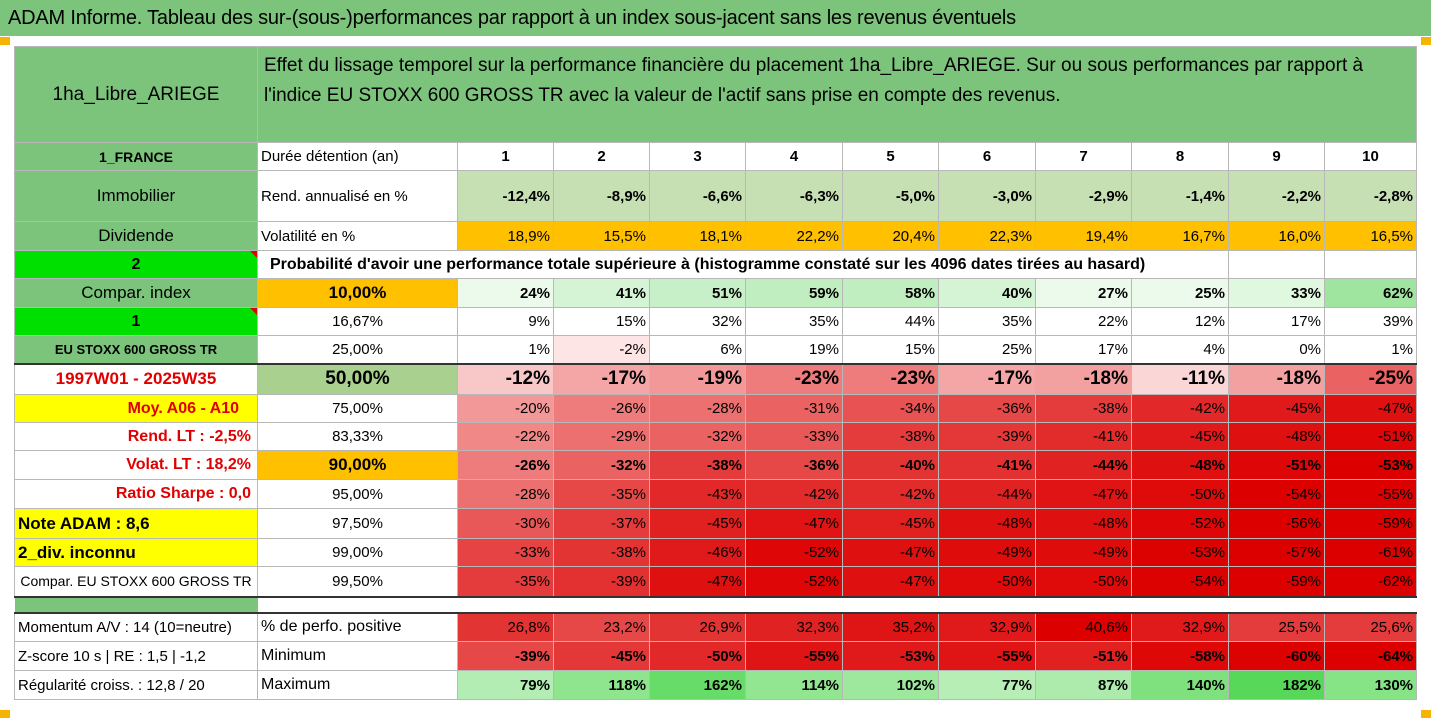 This screenshot has height=718, width=1431. What do you see at coordinates (1180, 321) in the screenshot?
I see `quantile-cell: 12%` at bounding box center [1180, 321].